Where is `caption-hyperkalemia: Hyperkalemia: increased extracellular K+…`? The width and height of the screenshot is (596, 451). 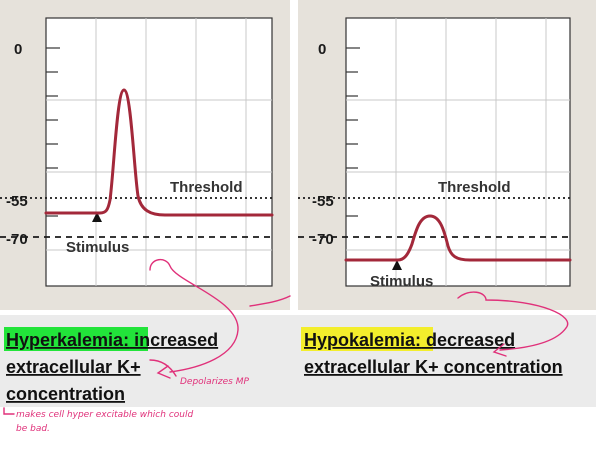
caption-hyperkalemia: Hyperkalemia: increased extracellular K+… is located at coordinates (111, 365).